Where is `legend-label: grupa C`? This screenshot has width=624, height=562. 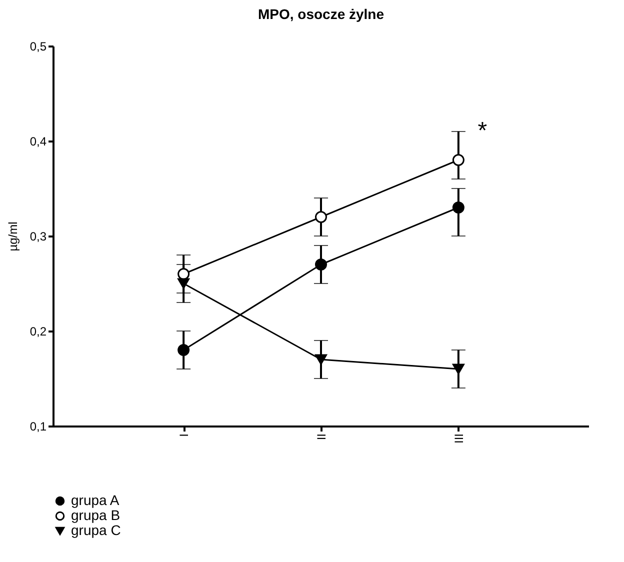 legend-label: grupa C is located at coordinates (96, 530).